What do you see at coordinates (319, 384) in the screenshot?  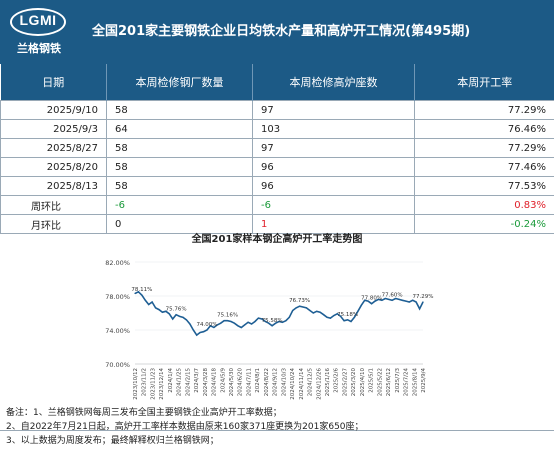 I see `x-tick-label: 2024/12/26` at bounding box center [319, 384].